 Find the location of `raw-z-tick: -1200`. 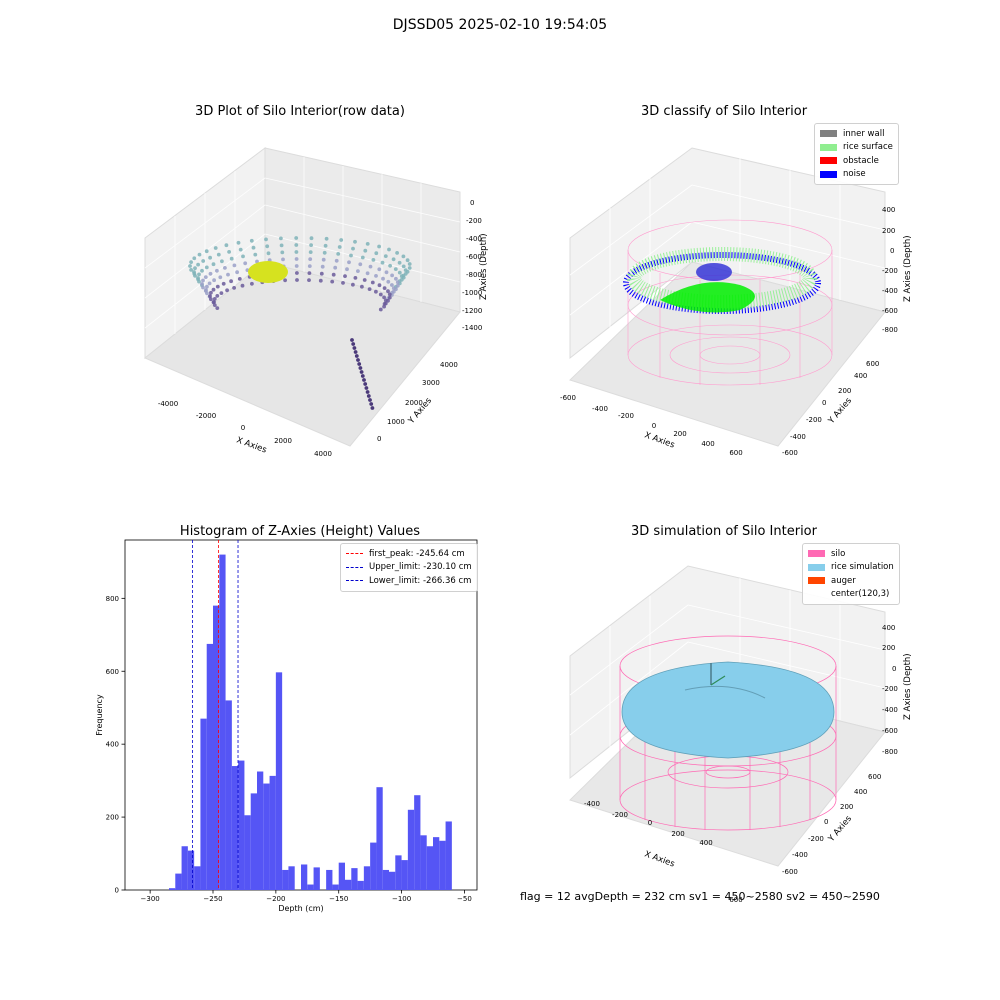

raw-z-tick: -1200 is located at coordinates (472, 311).